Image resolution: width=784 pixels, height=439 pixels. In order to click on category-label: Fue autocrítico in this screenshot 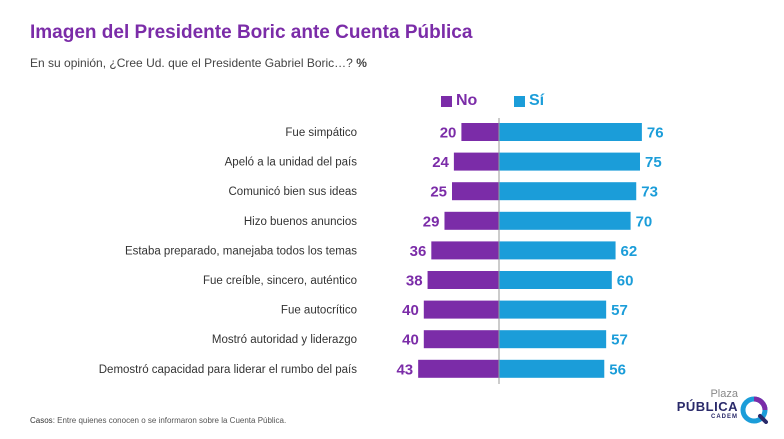, I will do `click(319, 311)`.